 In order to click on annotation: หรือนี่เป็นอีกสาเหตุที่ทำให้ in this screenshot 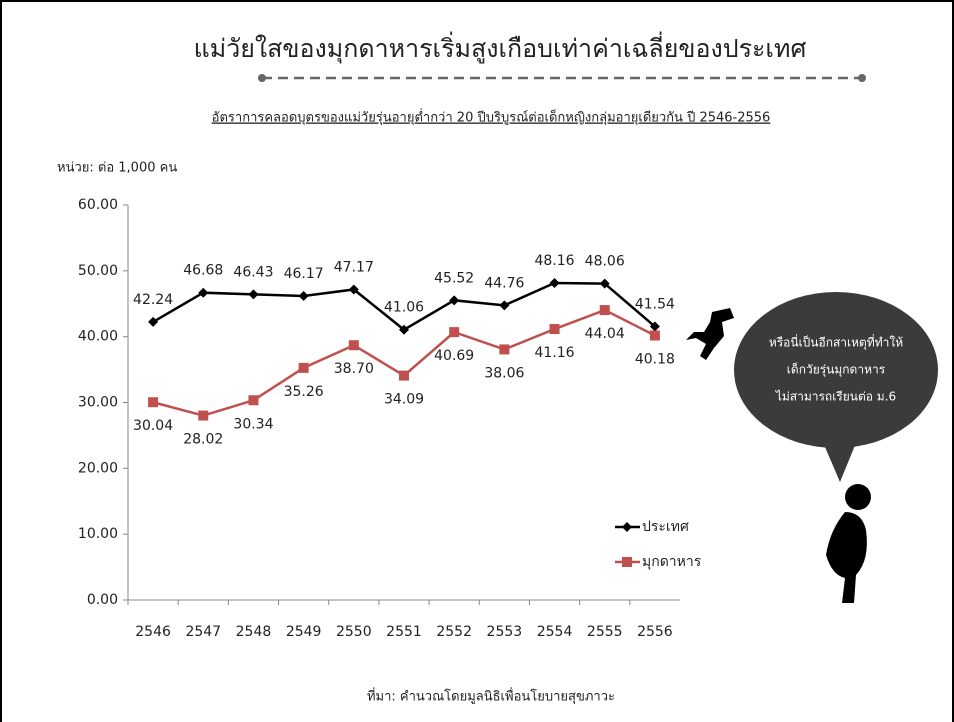, I will do `click(836, 342)`.